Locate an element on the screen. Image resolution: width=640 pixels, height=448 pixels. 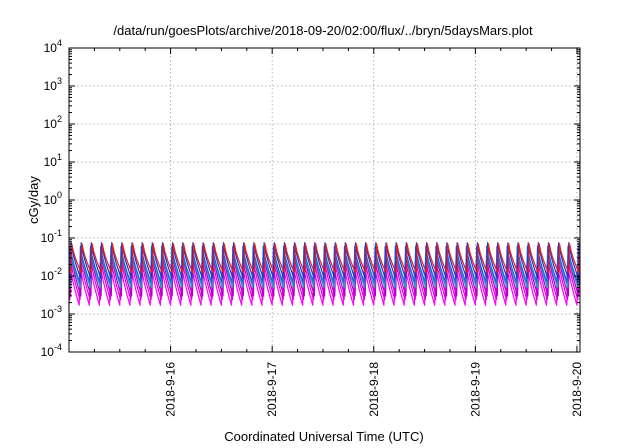
y-tick-label: 10⁻¹ is located at coordinates (51, 236).